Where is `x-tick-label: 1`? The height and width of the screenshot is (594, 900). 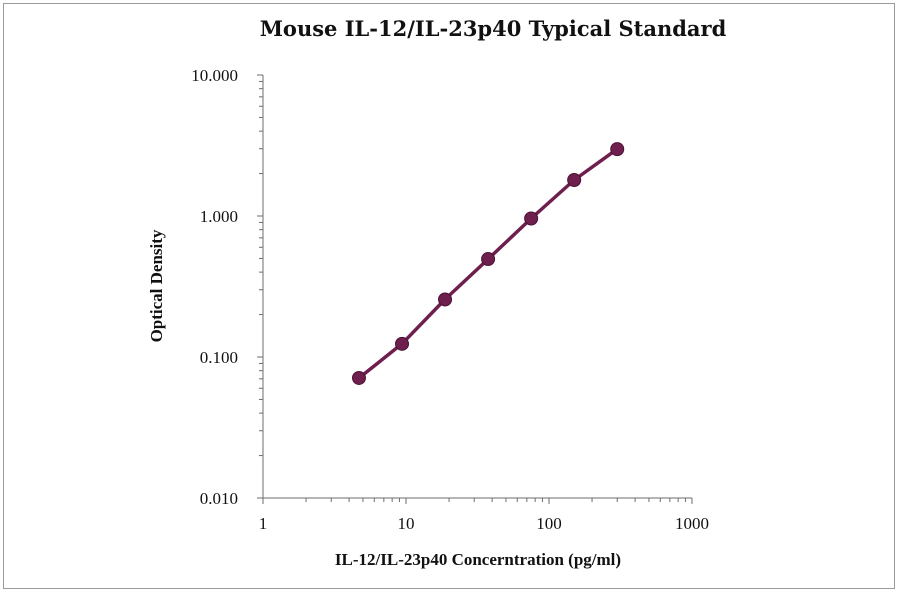 x-tick-label: 1 is located at coordinates (263, 523).